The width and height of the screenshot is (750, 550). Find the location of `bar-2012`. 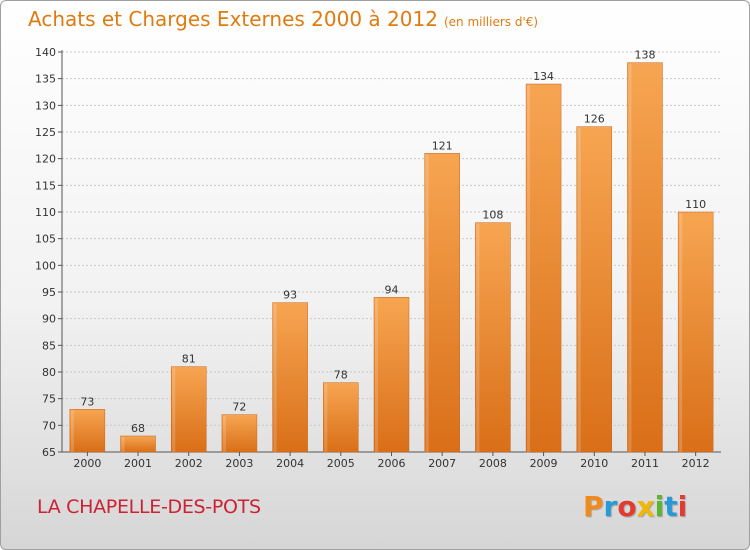

bar-2012 is located at coordinates (695, 332).